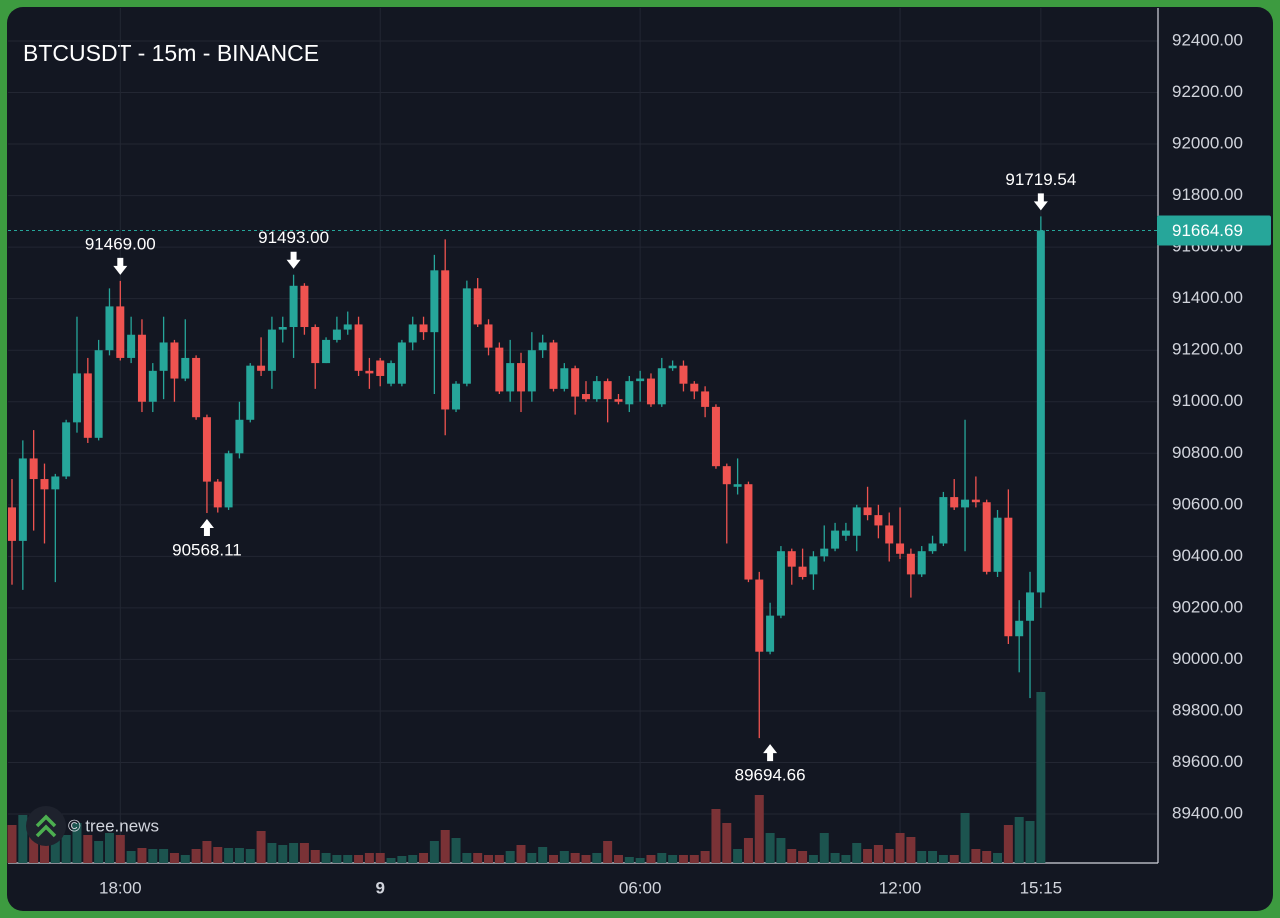  What do you see at coordinates (1207, 230) in the screenshot?
I see `last-price-label: 91664.69` at bounding box center [1207, 230].